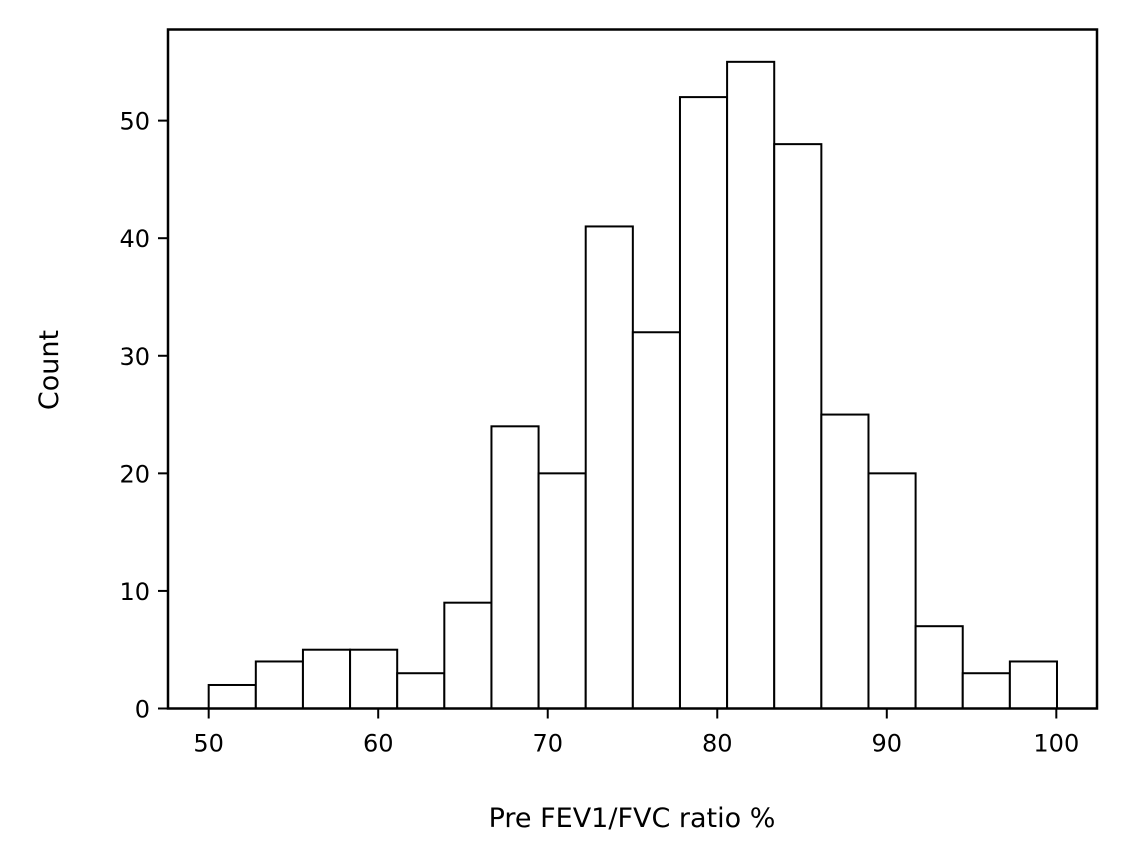 The width and height of the screenshot is (1127, 867). What do you see at coordinates (378, 744) in the screenshot?
I see `x-tick-label: 60` at bounding box center [378, 744].